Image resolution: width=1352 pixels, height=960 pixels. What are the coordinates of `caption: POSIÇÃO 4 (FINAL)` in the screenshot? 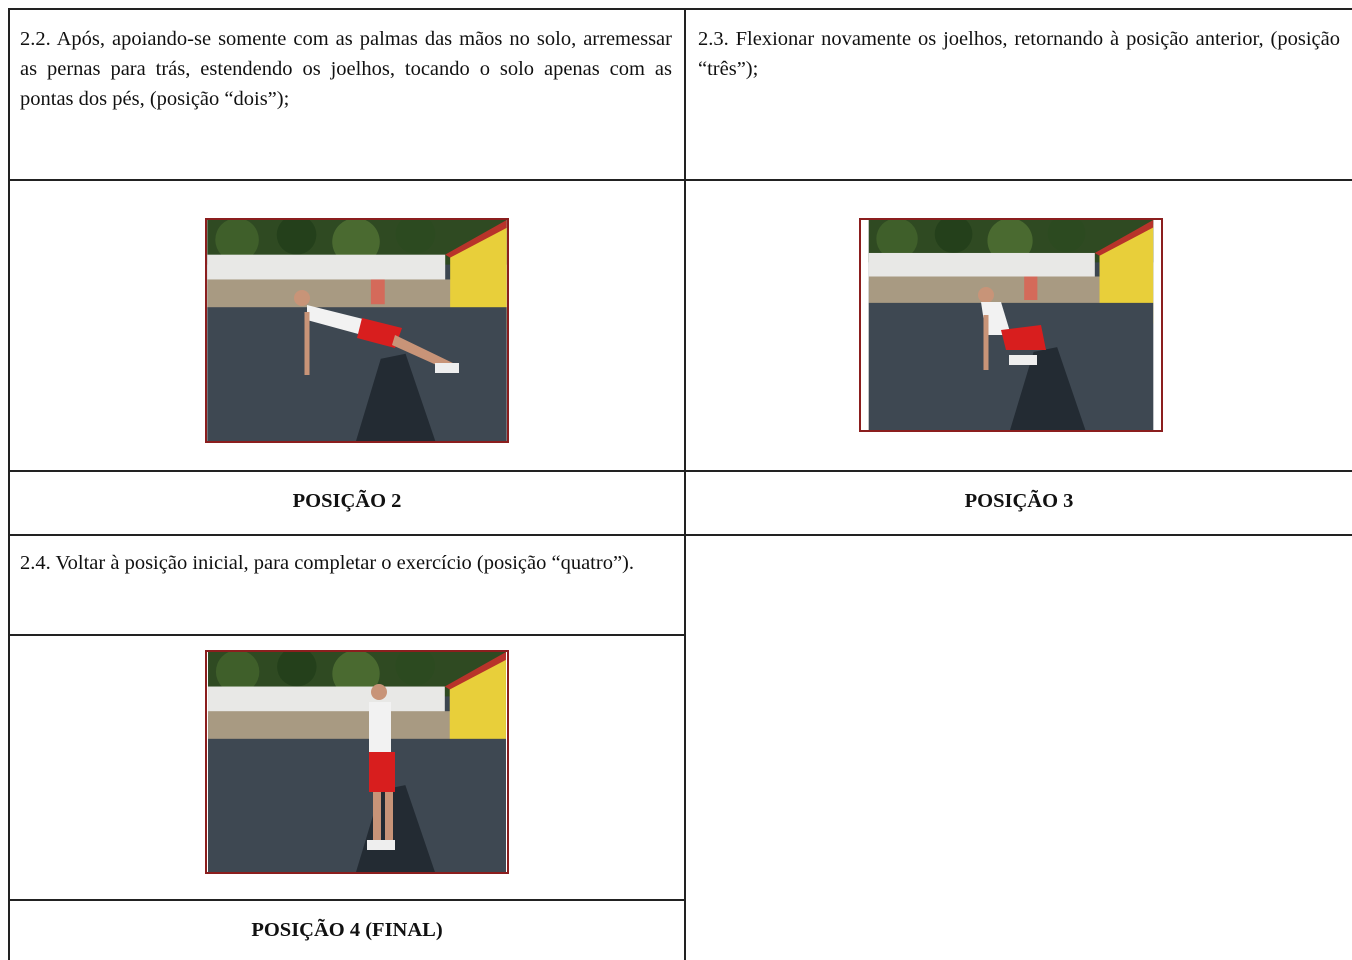 It's located at (347, 930).